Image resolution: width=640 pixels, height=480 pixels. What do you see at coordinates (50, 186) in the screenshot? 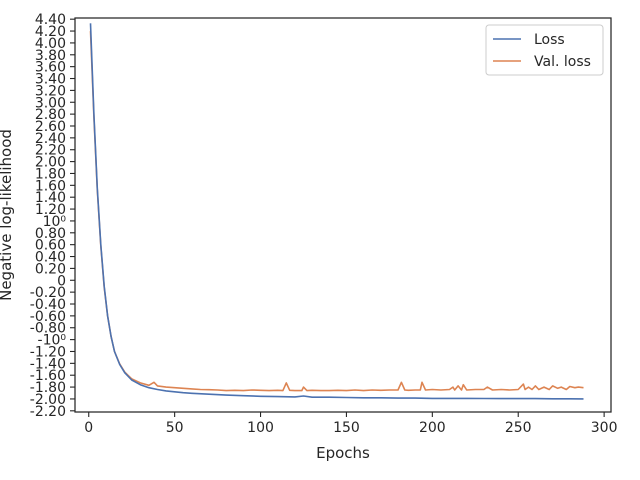
I see `y-tick-label: 1.60` at bounding box center [50, 186].